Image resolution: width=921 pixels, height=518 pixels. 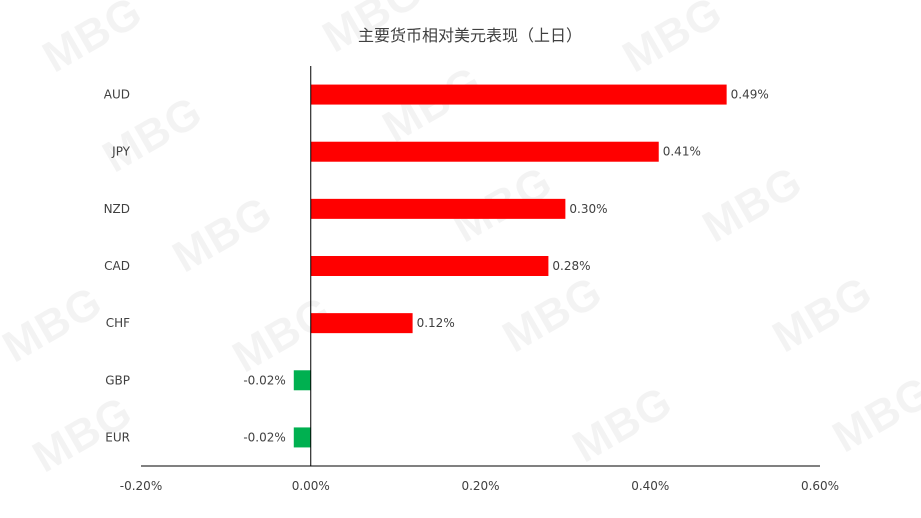 I want to click on data-label-gbp: -0.02%, so click(x=264, y=380).